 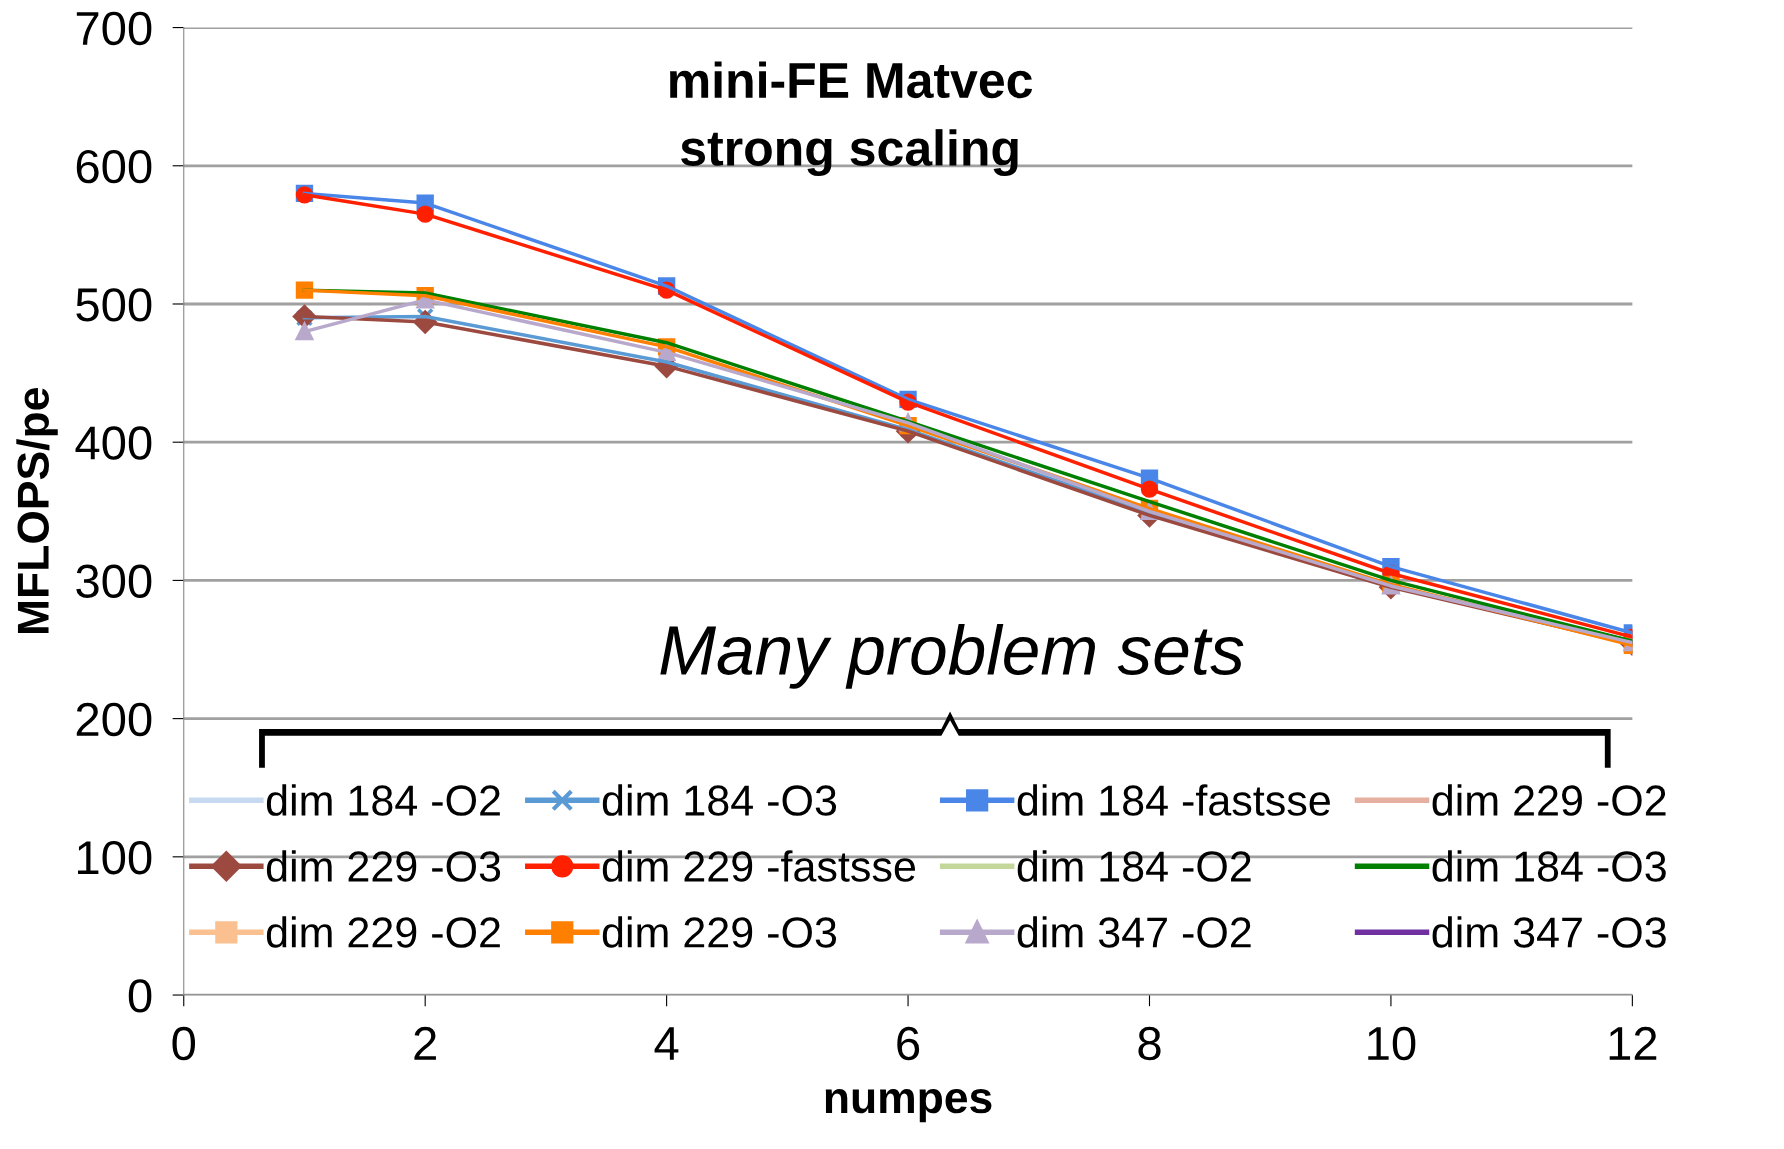 What do you see at coordinates (1173, 800) in the screenshot?
I see `legend-label: dim 184 -fastsse` at bounding box center [1173, 800].